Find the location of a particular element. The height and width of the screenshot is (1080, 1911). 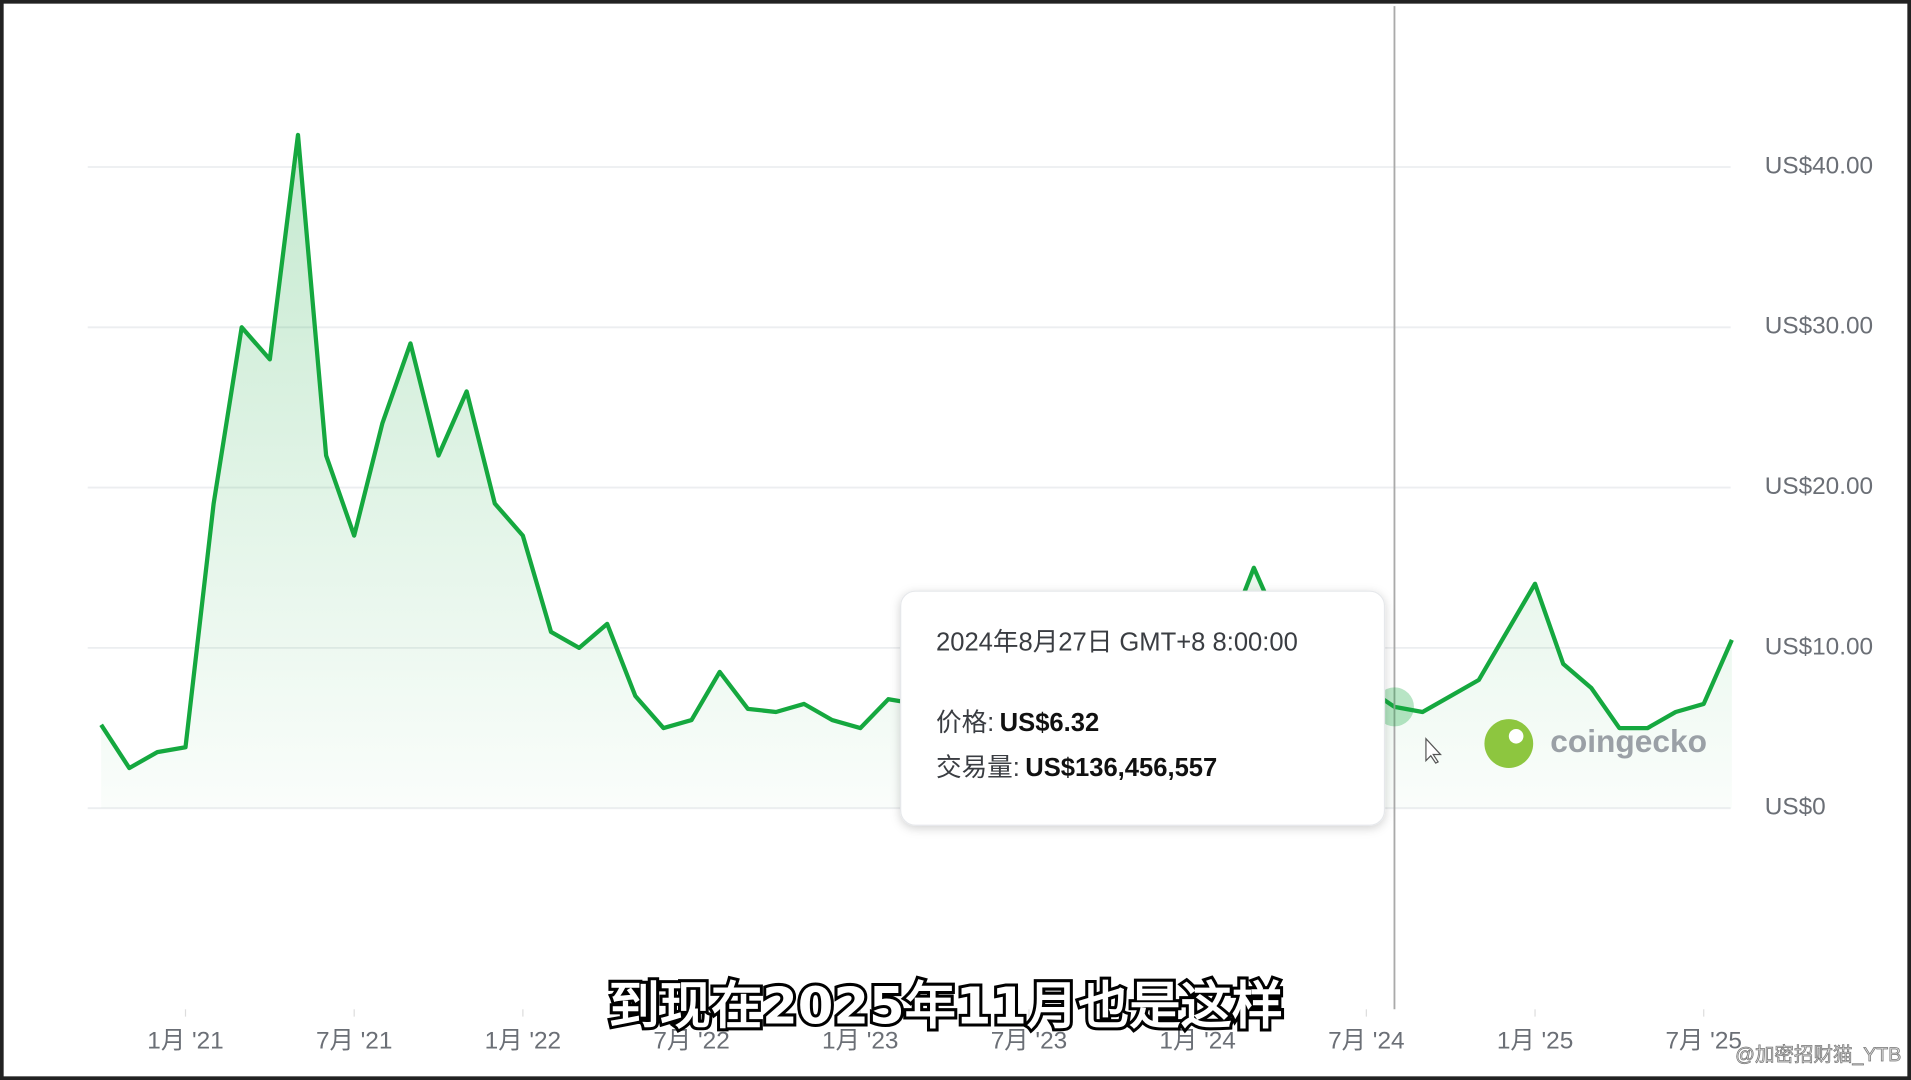

tooltip-date: 2024年8月27日 GMT+8 8:00:00 is located at coordinates (1117, 641).